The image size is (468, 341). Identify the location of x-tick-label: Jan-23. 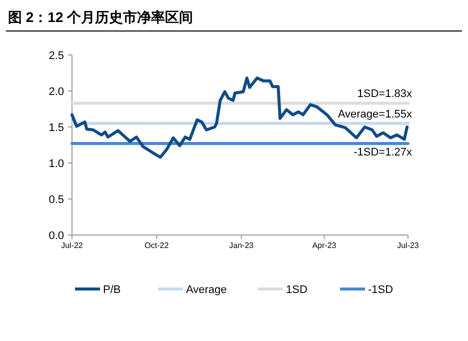
(241, 245).